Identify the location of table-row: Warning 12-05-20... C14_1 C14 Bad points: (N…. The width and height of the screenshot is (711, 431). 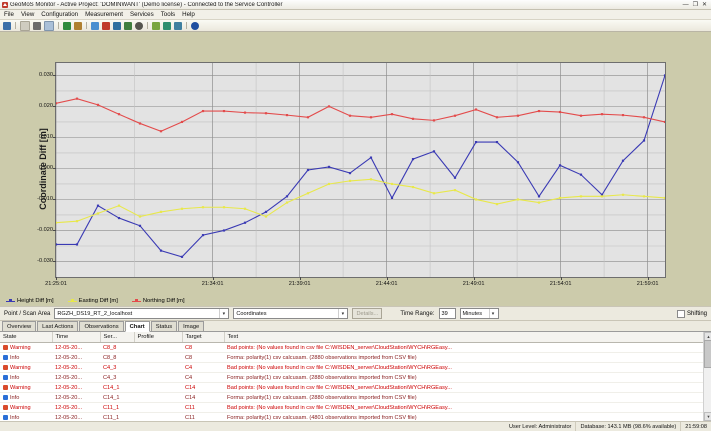
(355, 387).